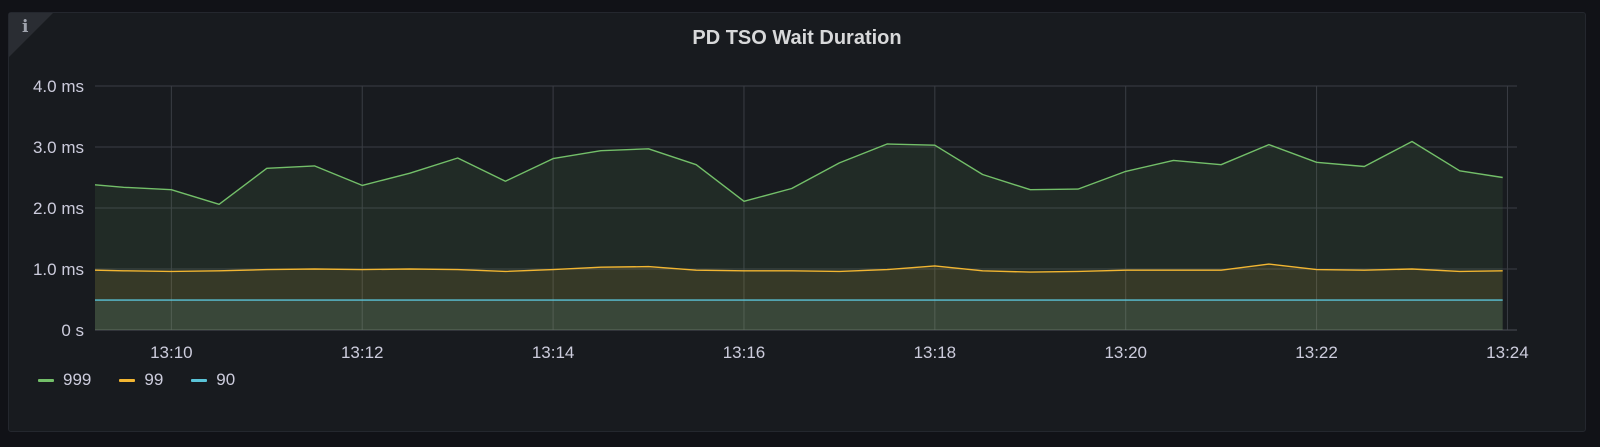 The height and width of the screenshot is (447, 1600). What do you see at coordinates (141, 380) in the screenshot?
I see `legend-item-99: 99` at bounding box center [141, 380].